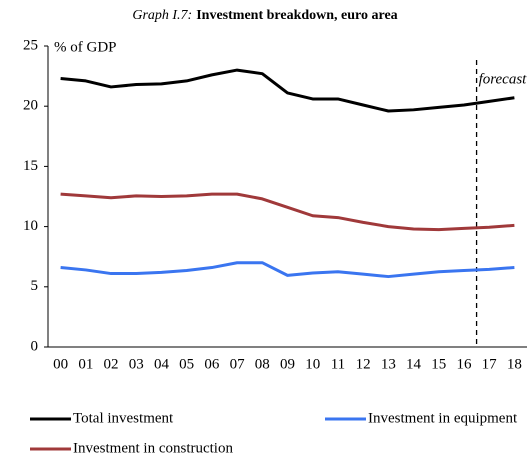 The width and height of the screenshot is (531, 459). Describe the element at coordinates (514, 364) in the screenshot. I see `x-tick-label: 18` at that location.